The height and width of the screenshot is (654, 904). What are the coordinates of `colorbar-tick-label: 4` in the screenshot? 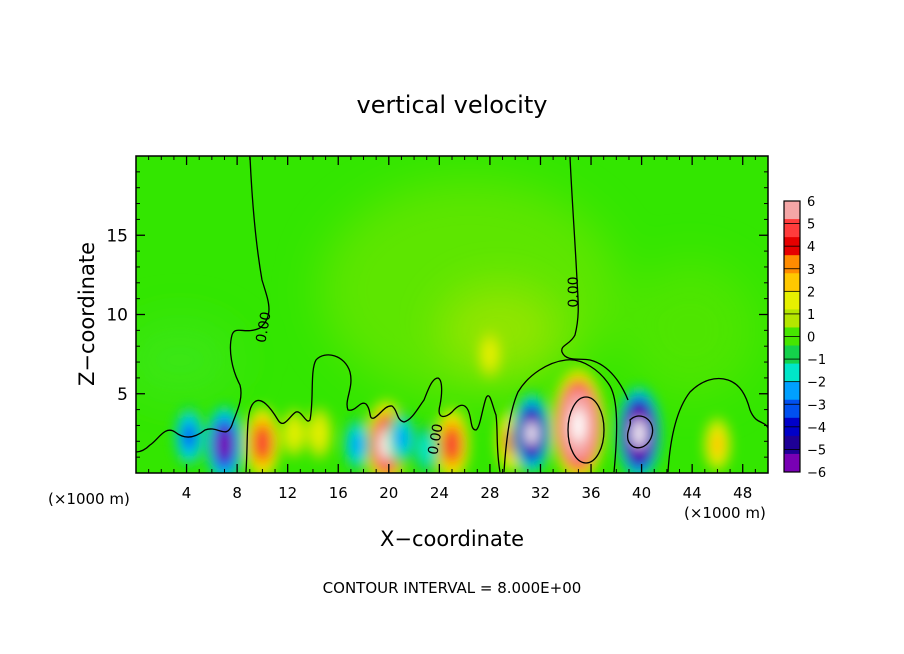 It's located at (811, 247).